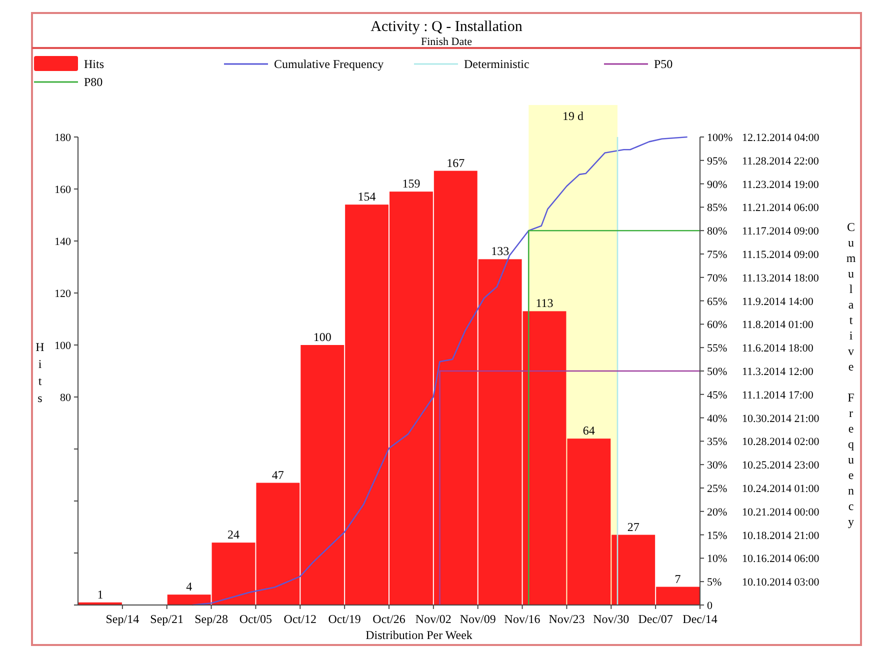 The height and width of the screenshot is (657, 875). I want to click on x-tick-label: Oct/12, so click(300, 619).